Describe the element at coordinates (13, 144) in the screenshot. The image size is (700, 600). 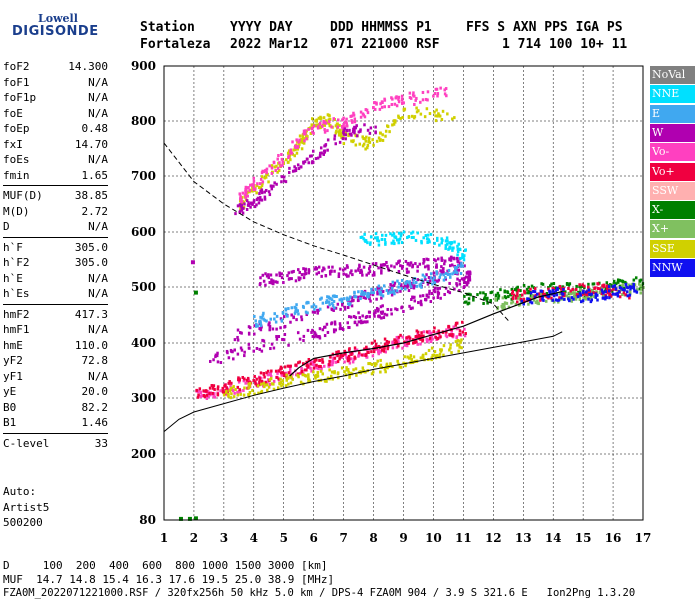
I see `param-name: fxI` at that location.